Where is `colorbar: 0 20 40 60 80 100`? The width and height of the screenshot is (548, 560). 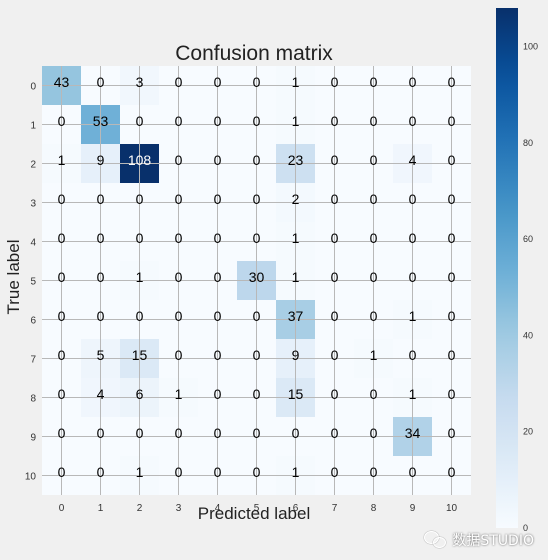 colorbar: 0 20 40 60 80 100 is located at coordinates (517, 270).